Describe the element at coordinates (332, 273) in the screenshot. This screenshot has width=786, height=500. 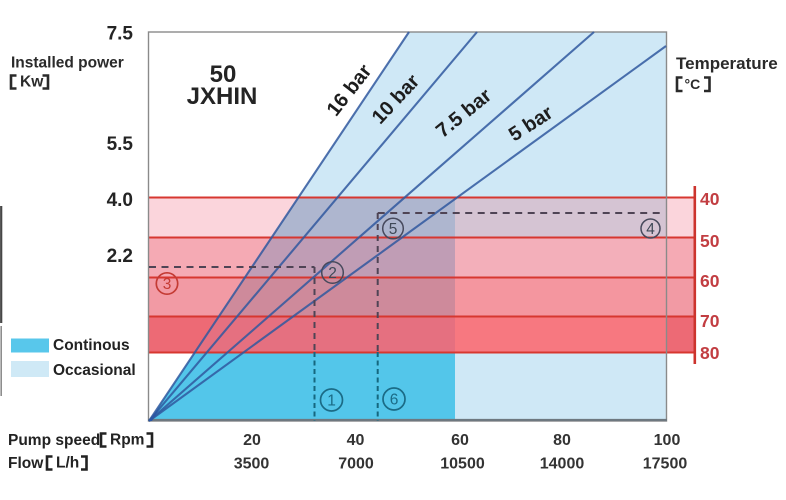
I see `svg-text: 2` at that location.